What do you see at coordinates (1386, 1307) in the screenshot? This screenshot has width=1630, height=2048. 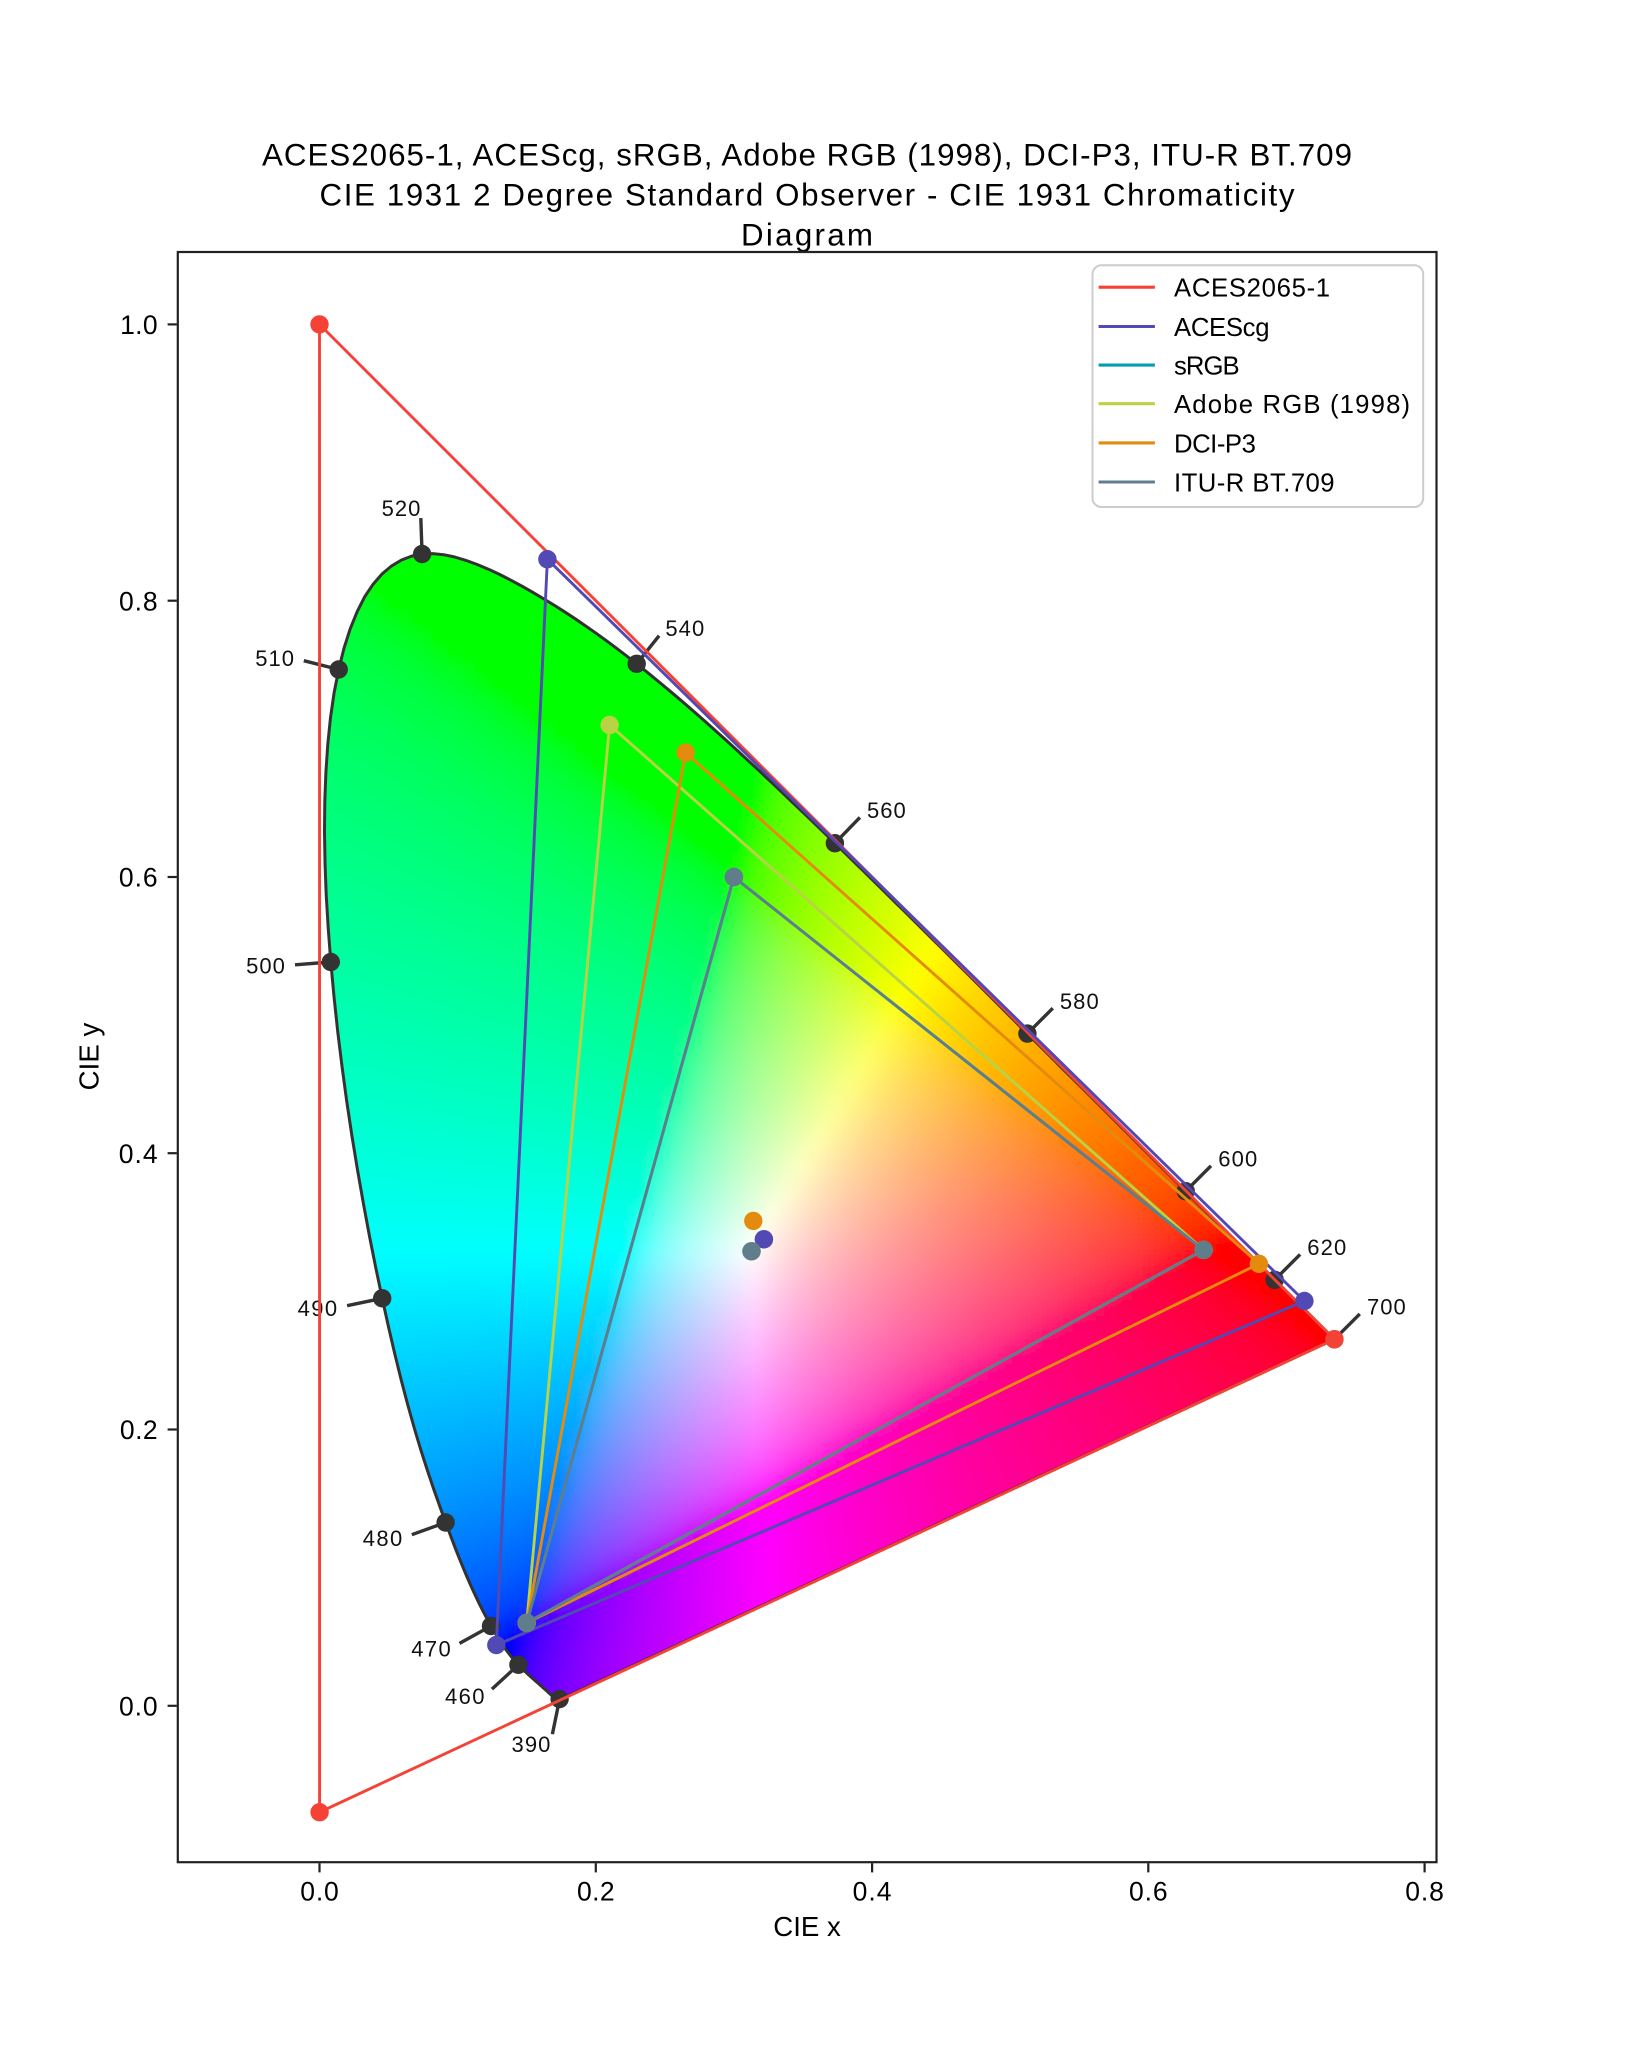 I see `svg-text: 700` at bounding box center [1386, 1307].